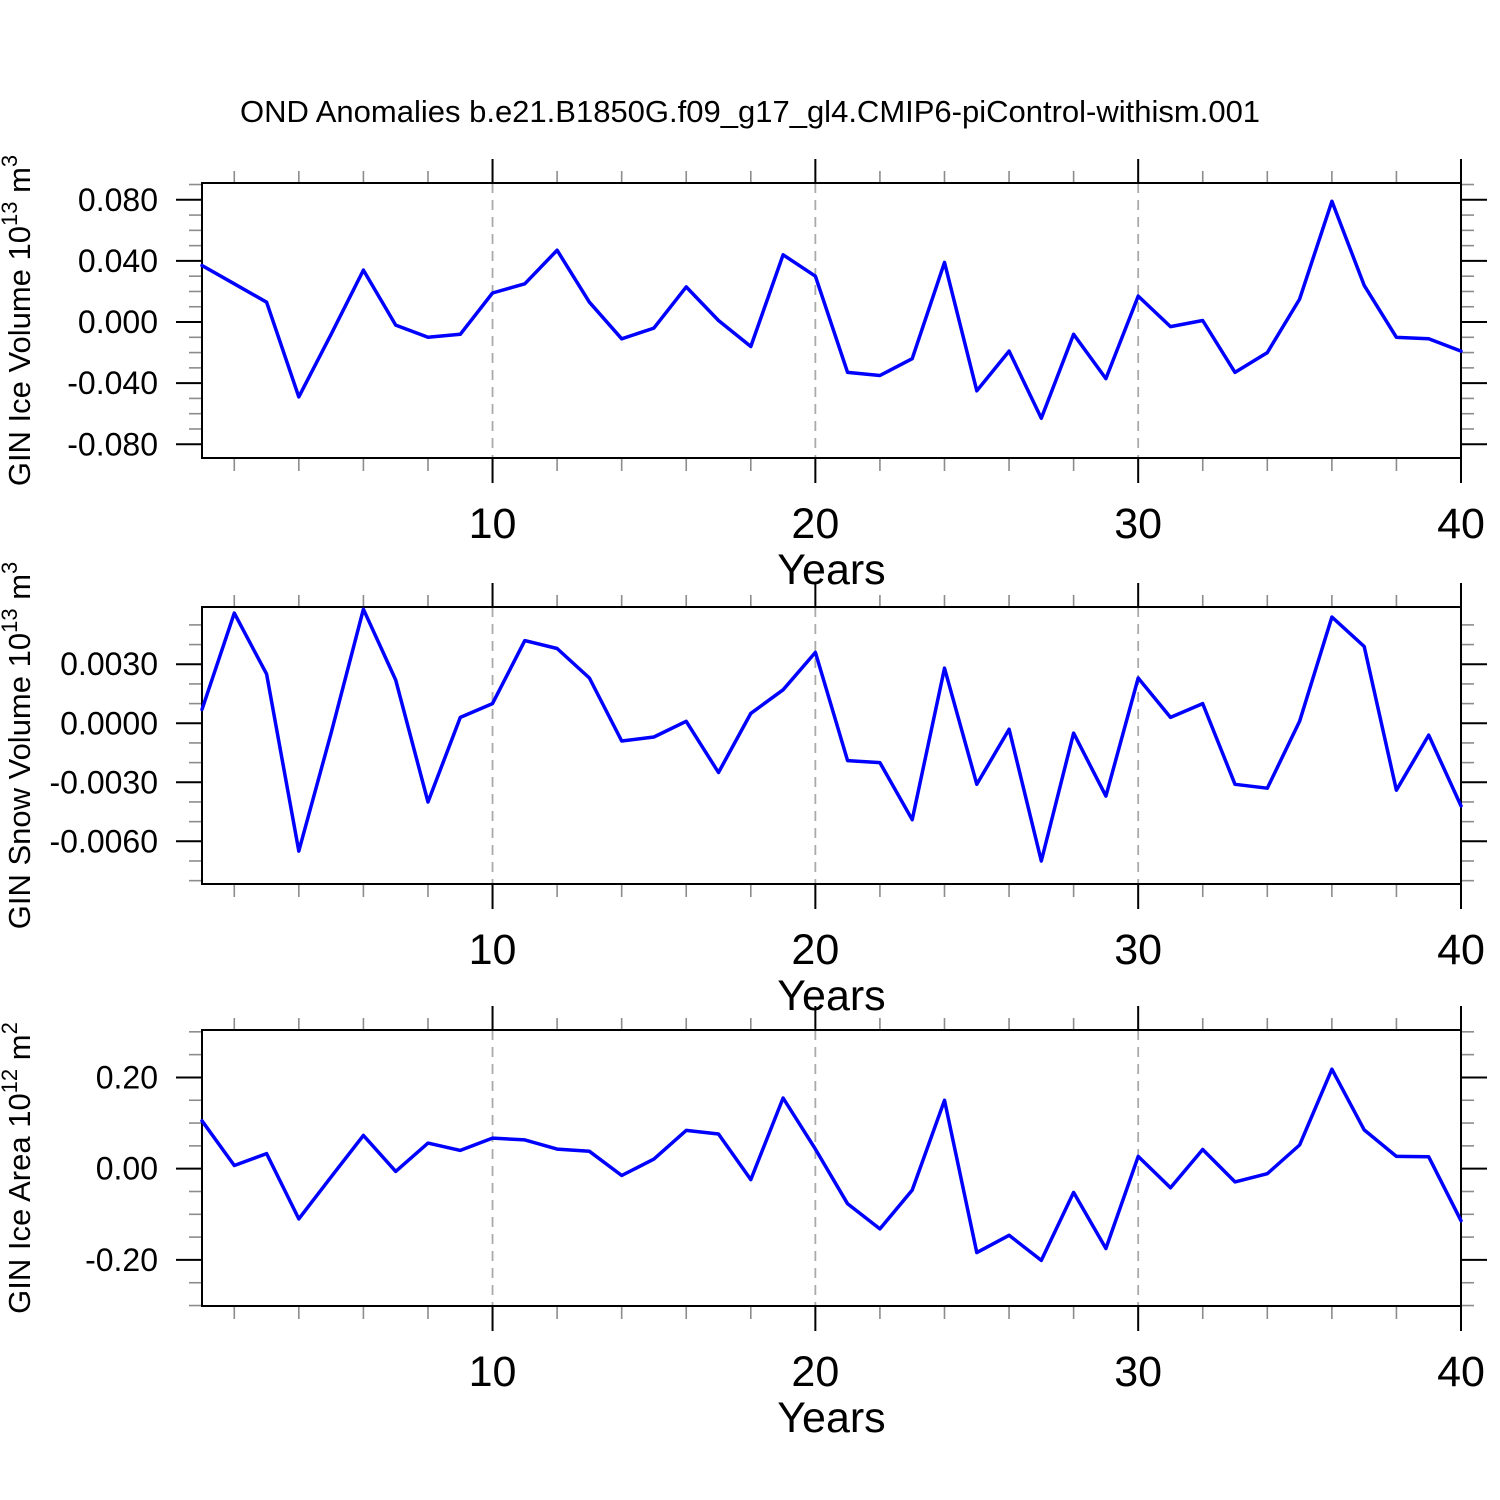 The height and width of the screenshot is (1500, 1500). Describe the element at coordinates (18, 746) in the screenshot. I see `y-axis-title: GIN Snow Volume 1013 m3` at that location.